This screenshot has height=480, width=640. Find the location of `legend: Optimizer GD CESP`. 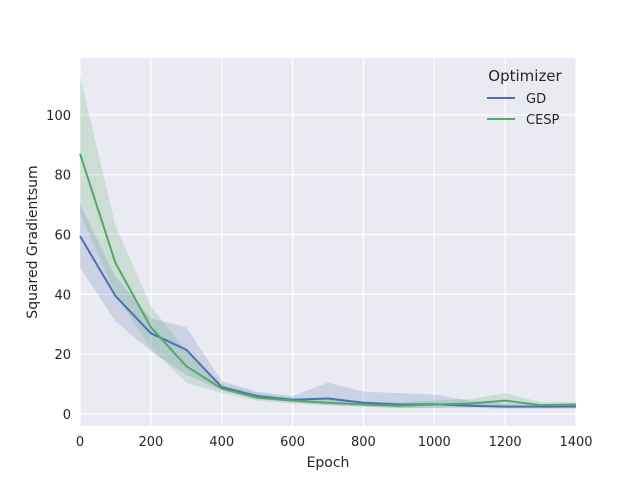

legend: Optimizer GD CESP is located at coordinates (525, 97).